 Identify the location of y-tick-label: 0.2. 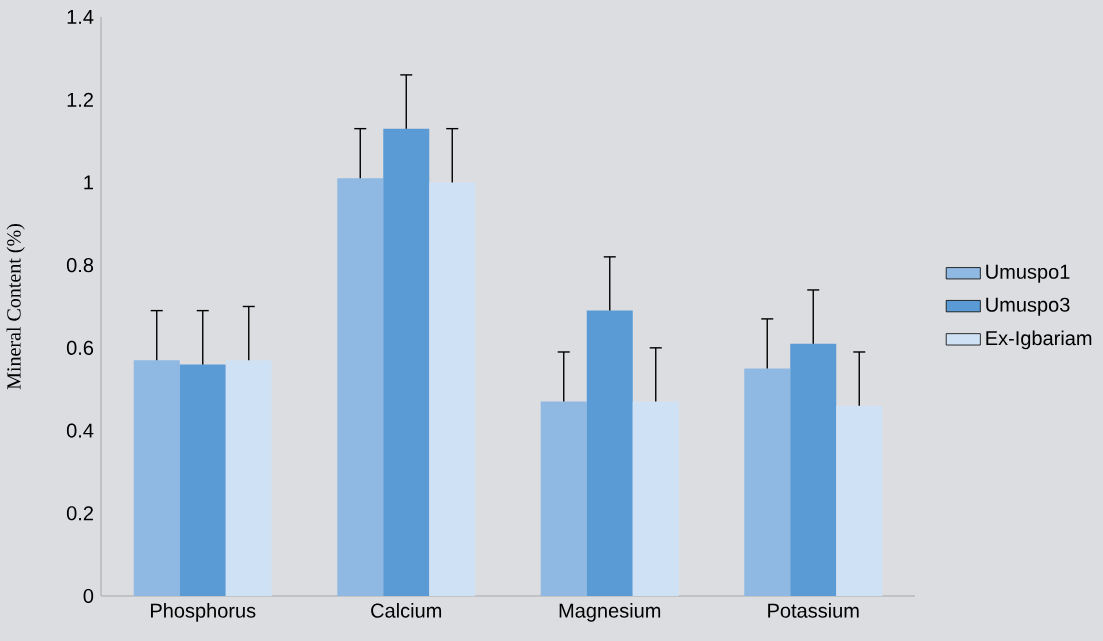
(79, 513).